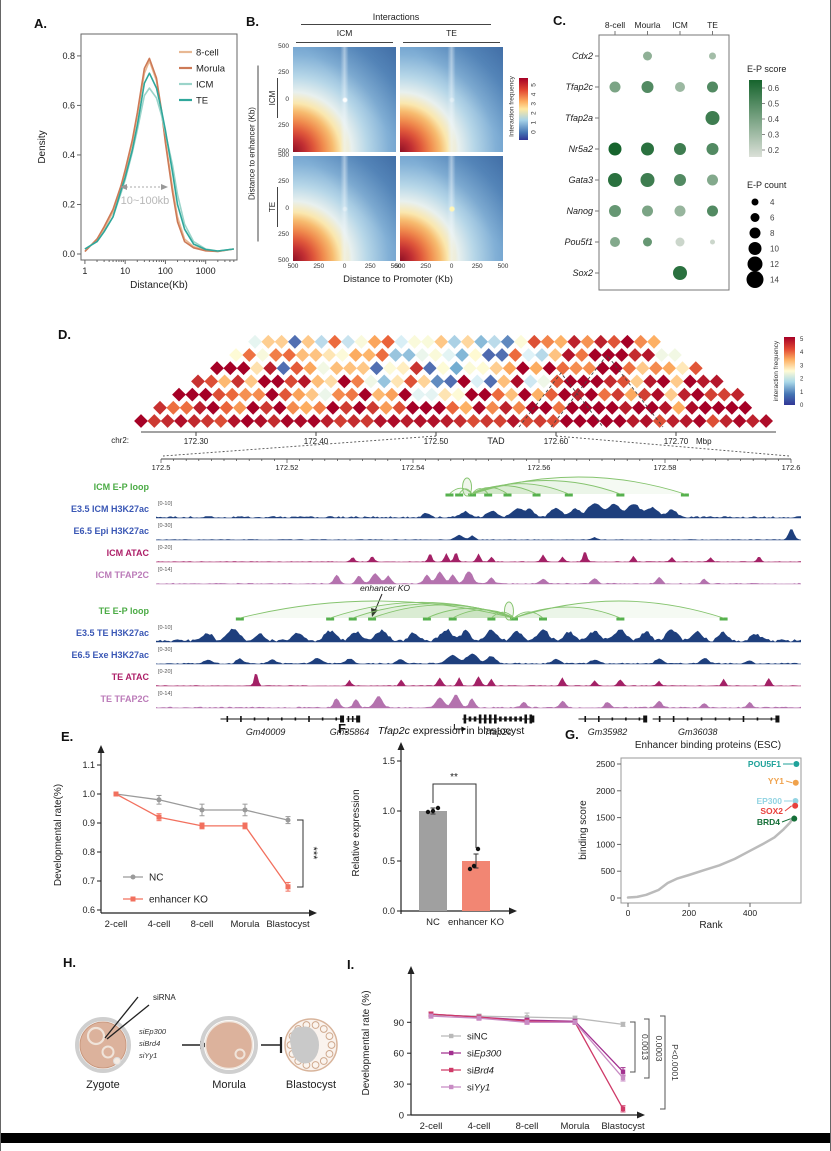 This screenshot has width=831, height=1151. What do you see at coordinates (165, 504) in the screenshot?
I see `svg-text: [0-10]` at bounding box center [165, 504].